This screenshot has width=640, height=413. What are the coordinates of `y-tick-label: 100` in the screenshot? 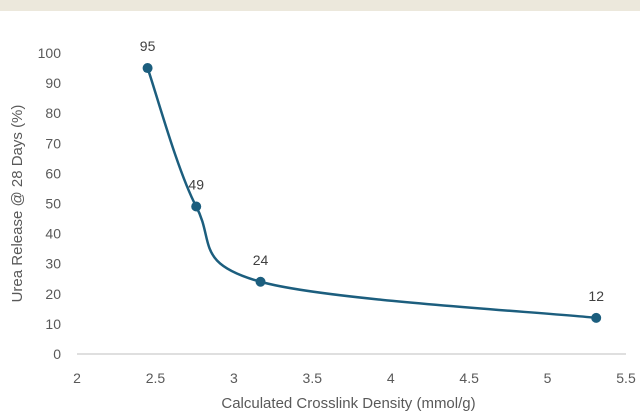 It's located at (50, 53).